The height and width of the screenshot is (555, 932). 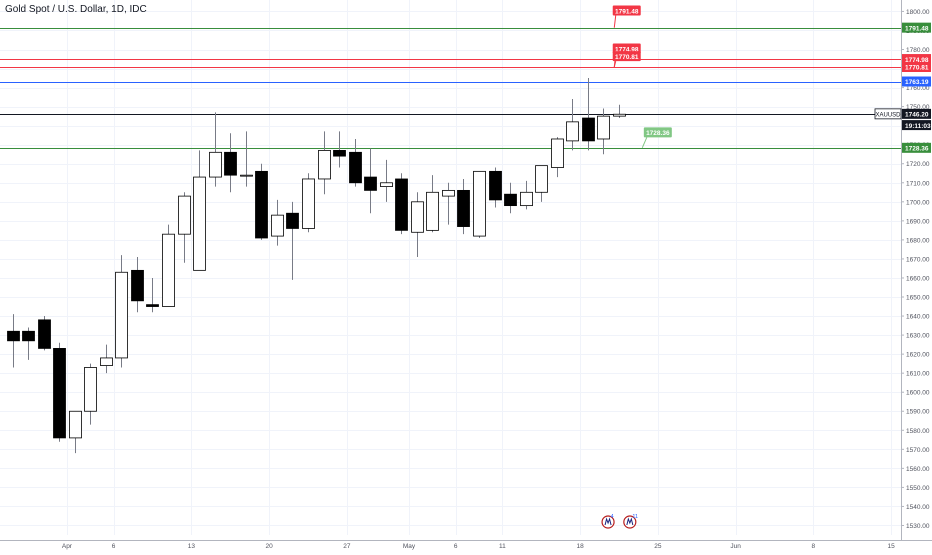 I want to click on price-tick-label: 1560.00, so click(x=918, y=469).